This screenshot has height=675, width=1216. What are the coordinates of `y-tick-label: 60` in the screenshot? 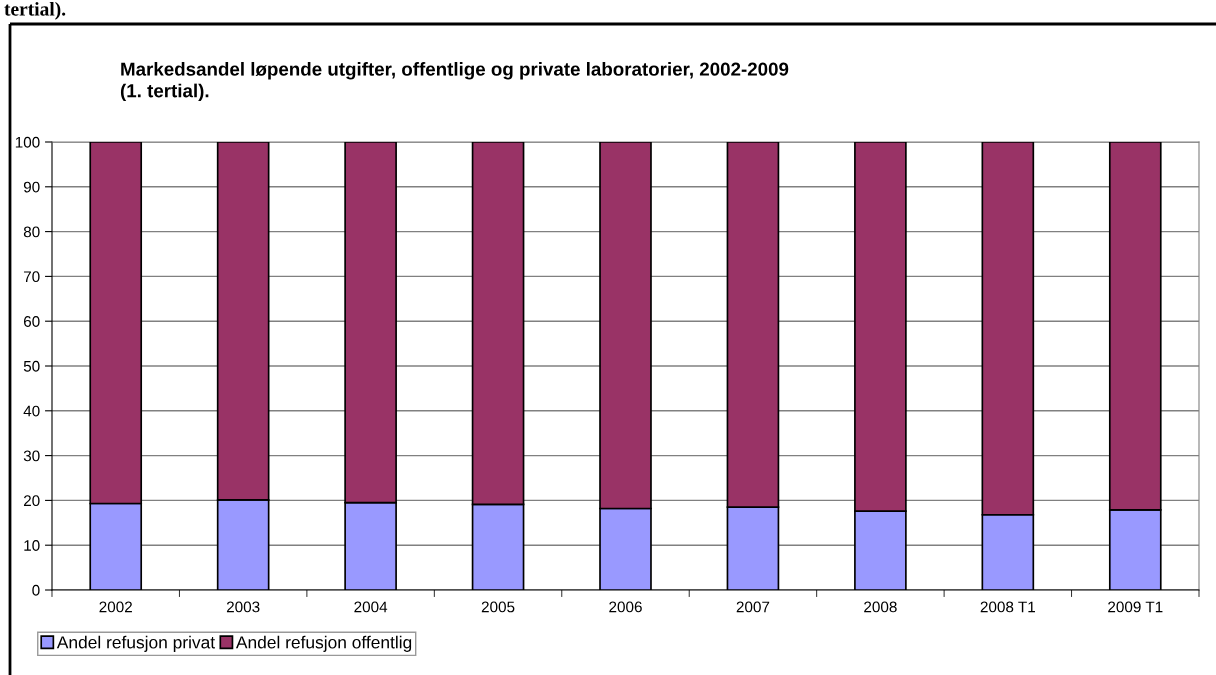 It's located at (31, 321).